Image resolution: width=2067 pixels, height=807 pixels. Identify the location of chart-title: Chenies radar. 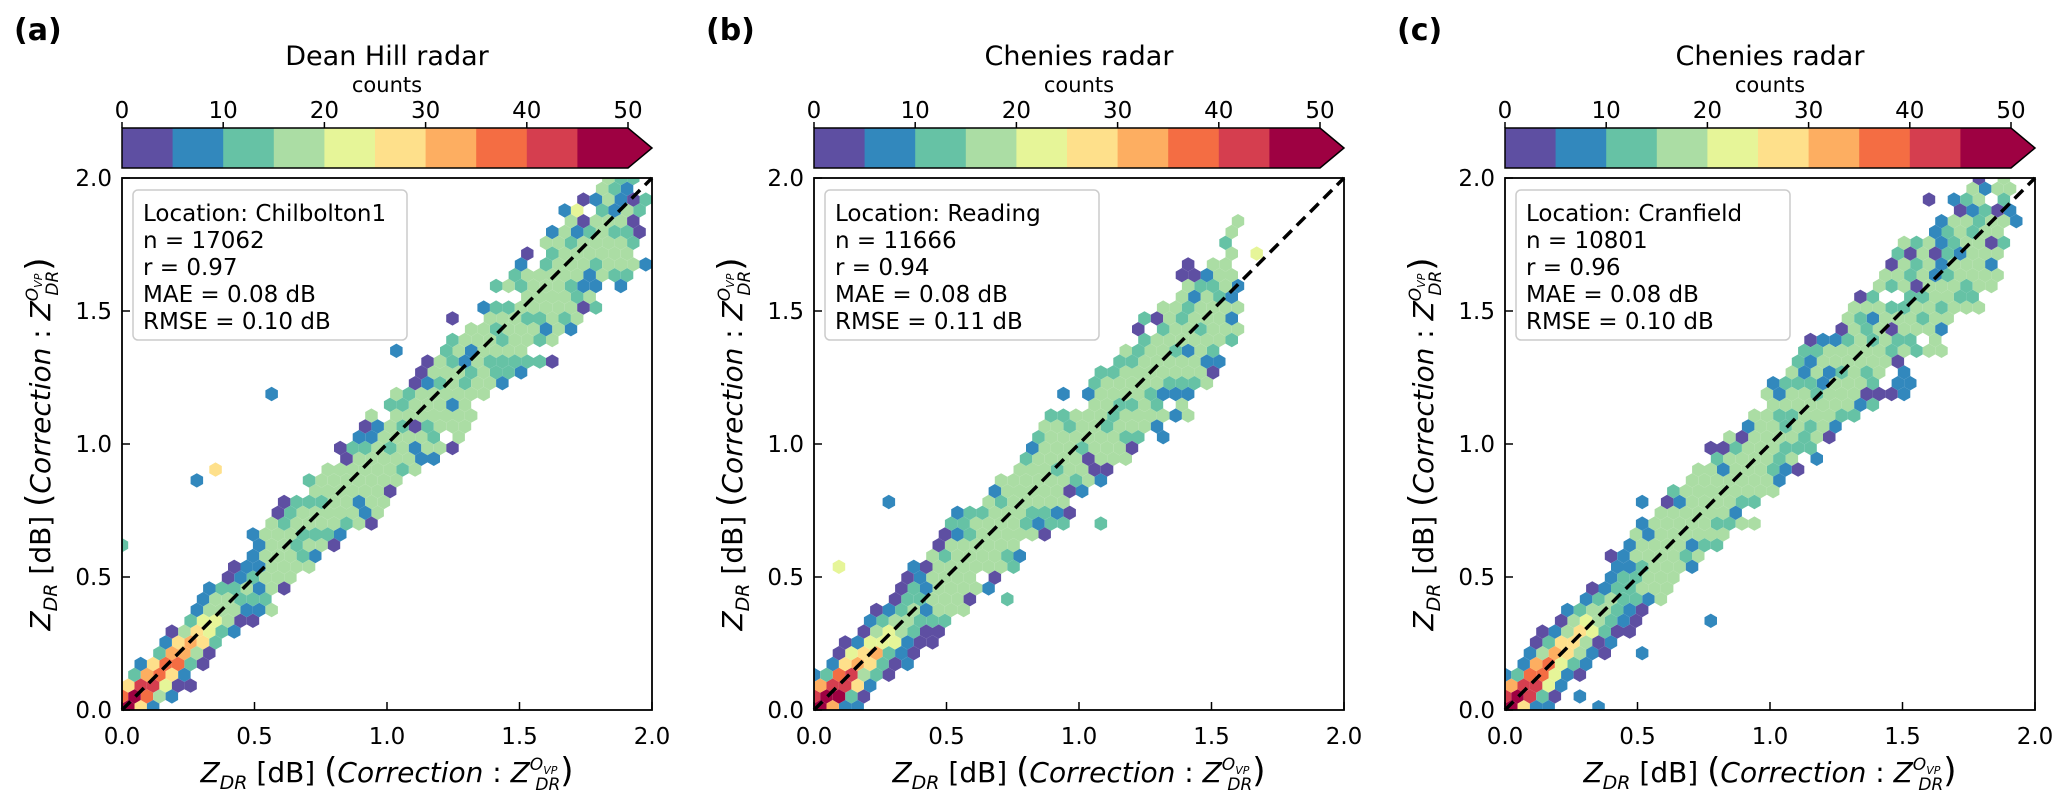
(1771, 56).